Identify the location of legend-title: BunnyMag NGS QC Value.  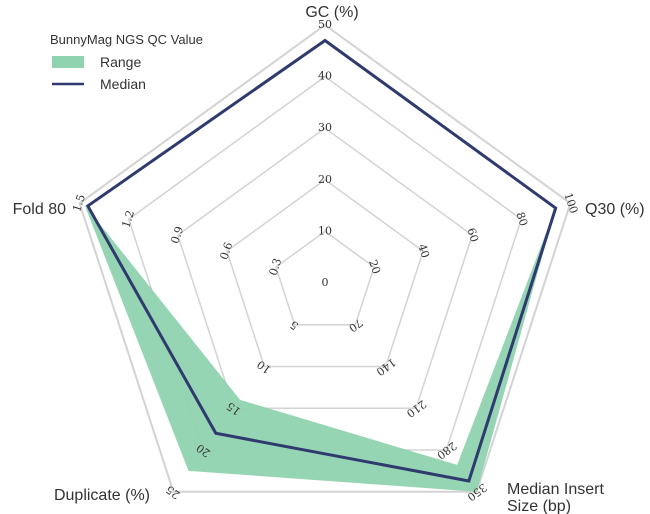
(126, 39).